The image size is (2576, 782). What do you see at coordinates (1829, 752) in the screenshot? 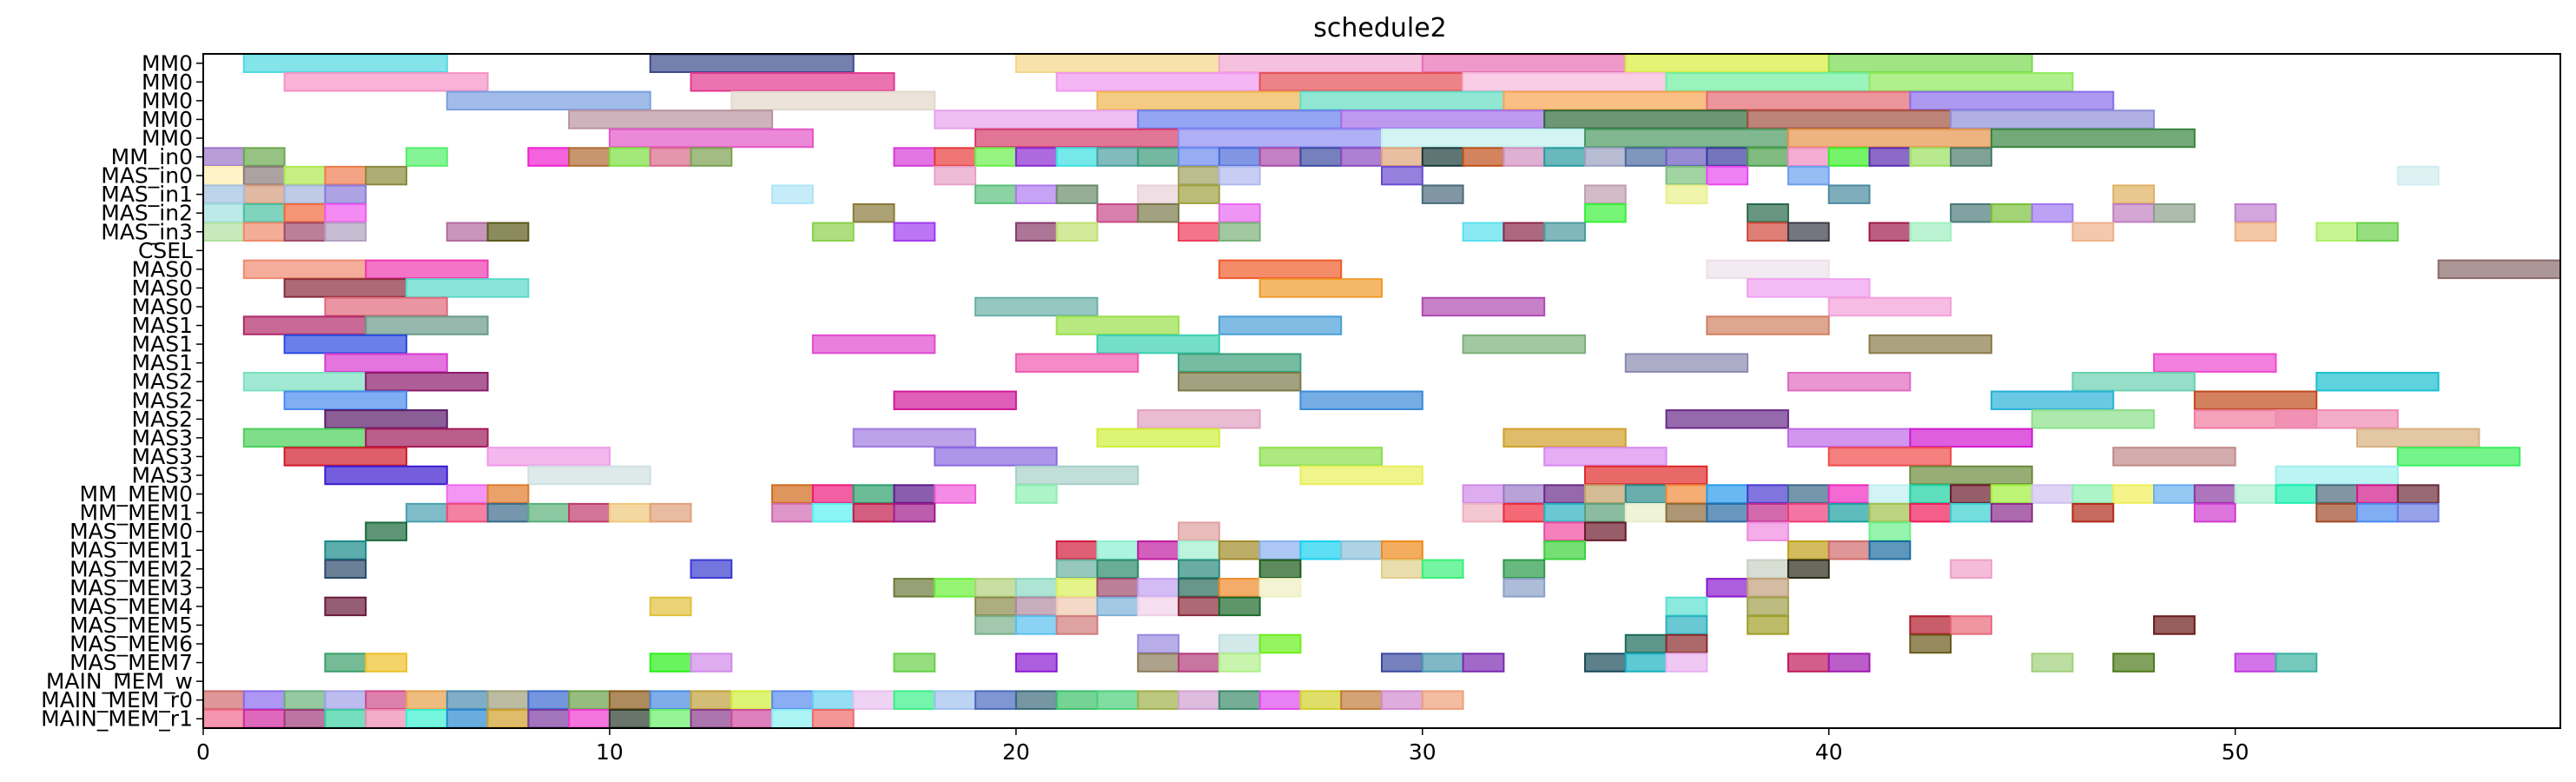
I see `x-tick-label: 40` at bounding box center [1829, 752].